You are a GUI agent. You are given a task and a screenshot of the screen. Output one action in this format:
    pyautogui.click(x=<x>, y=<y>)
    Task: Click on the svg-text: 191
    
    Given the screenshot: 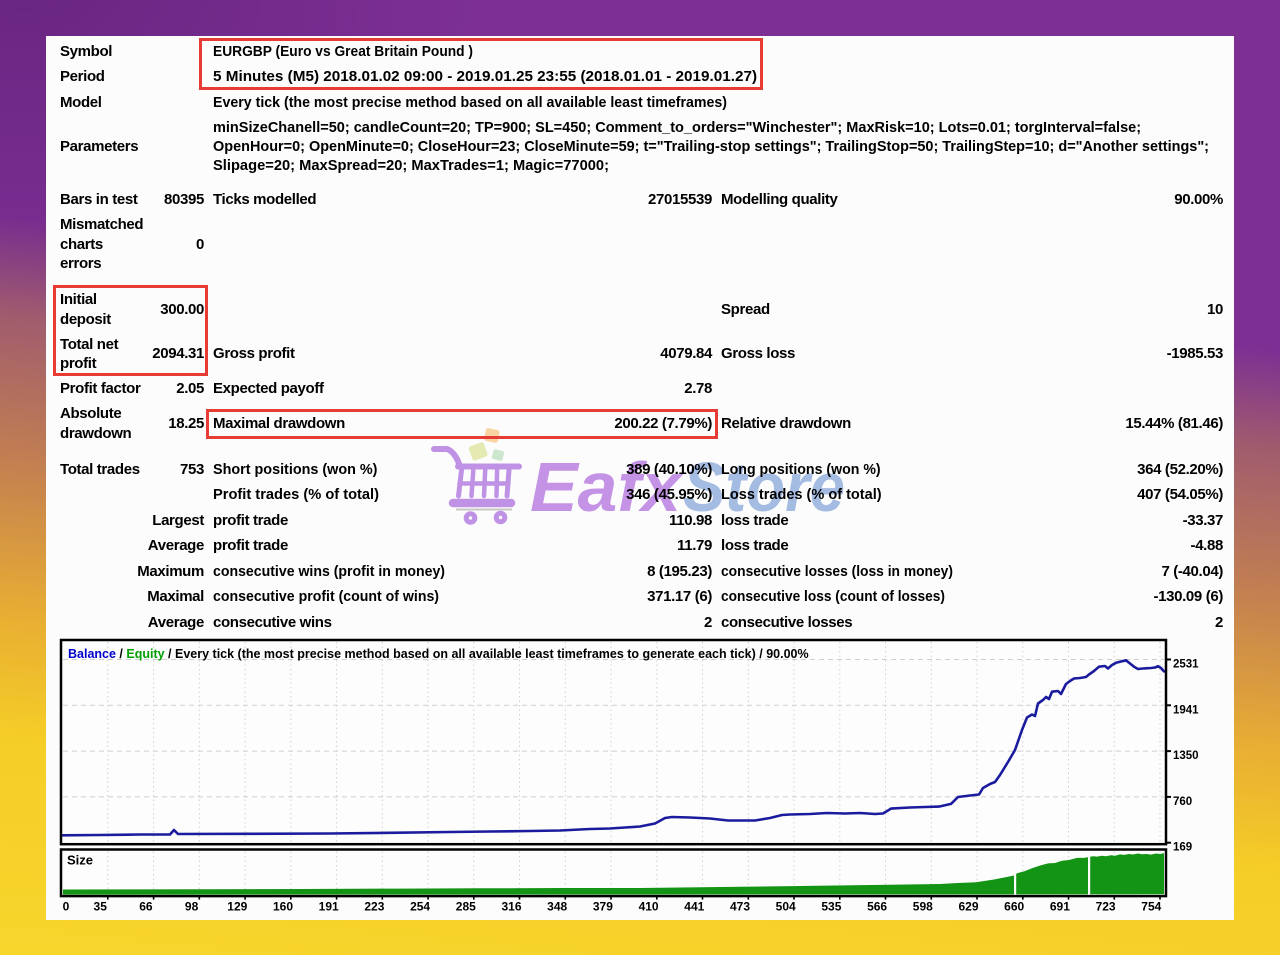 What is the action you would take?
    pyautogui.click(x=329, y=907)
    